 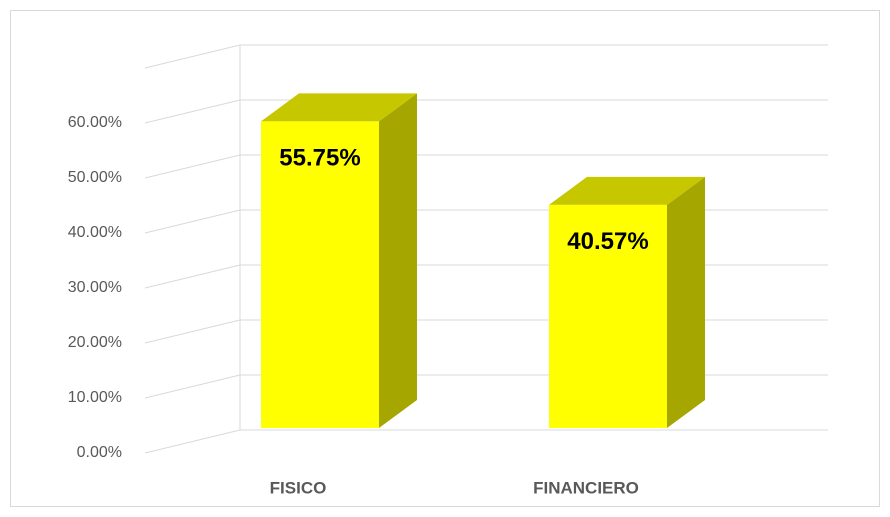 I want to click on data-label: 55.75%, so click(x=319, y=158).